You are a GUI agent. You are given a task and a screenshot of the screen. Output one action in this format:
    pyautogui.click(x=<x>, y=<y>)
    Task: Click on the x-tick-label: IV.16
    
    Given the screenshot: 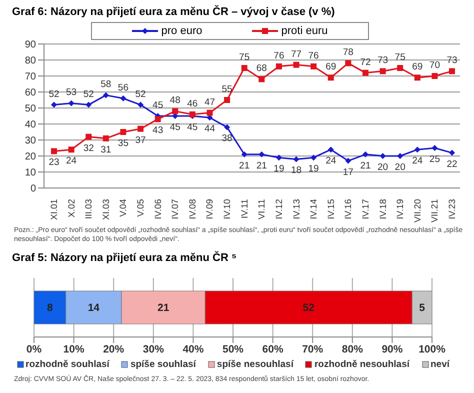 What is the action you would take?
    pyautogui.click(x=348, y=209)
    